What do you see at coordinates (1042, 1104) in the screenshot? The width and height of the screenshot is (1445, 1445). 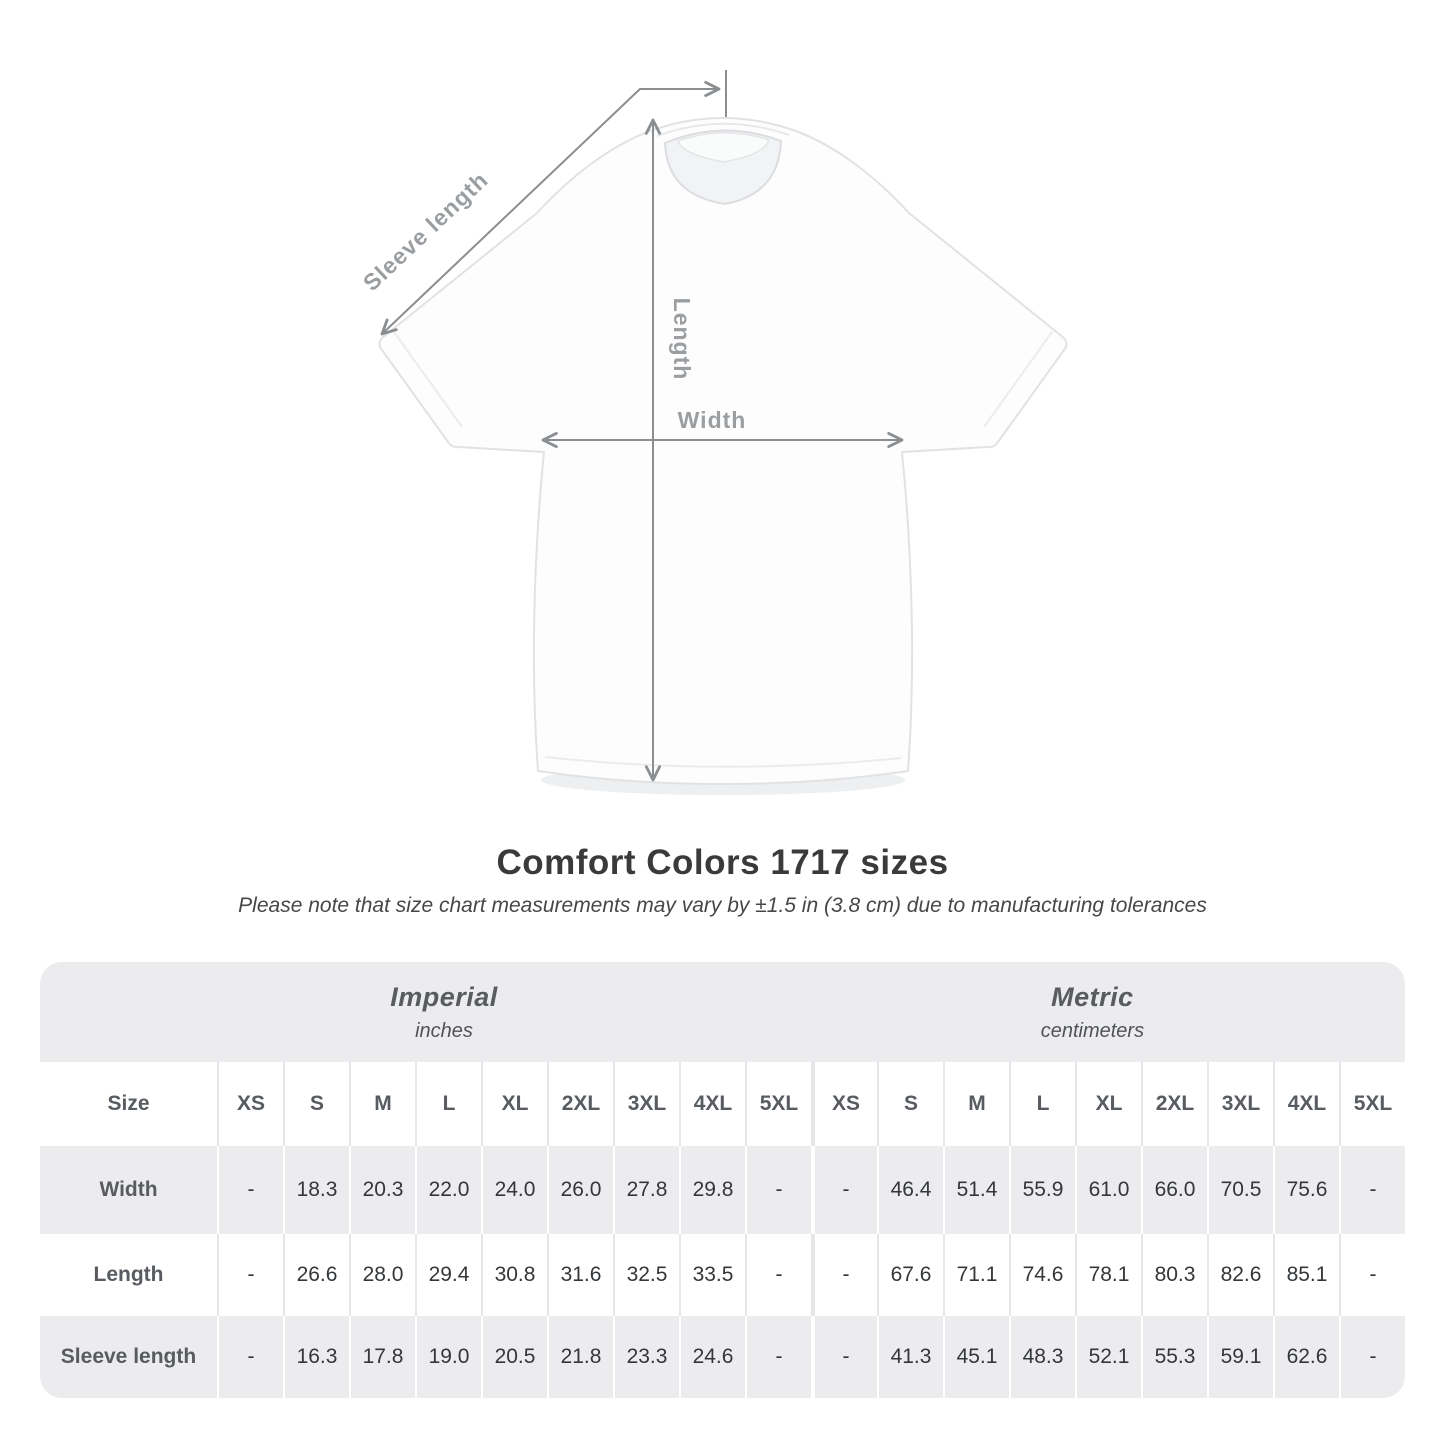 I see `size-header-metric: L` at bounding box center [1042, 1104].